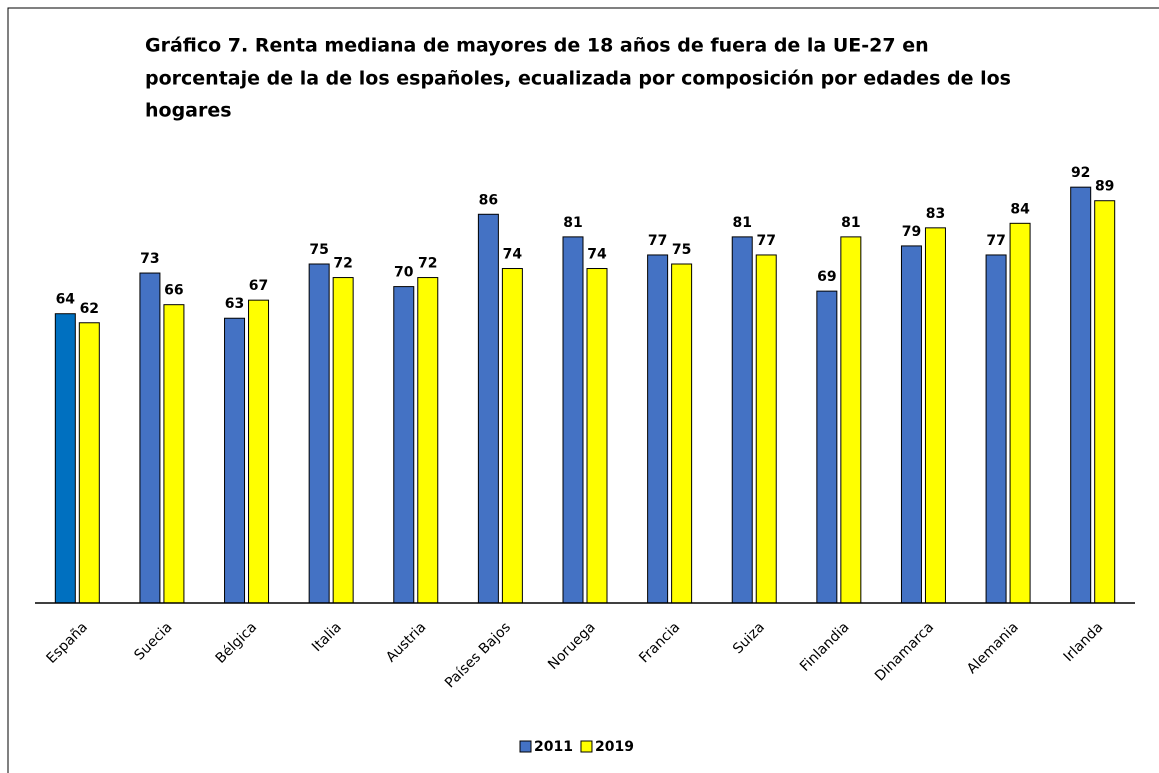 This screenshot has height=773, width=1159. I want to click on data-label: 70, so click(404, 273).